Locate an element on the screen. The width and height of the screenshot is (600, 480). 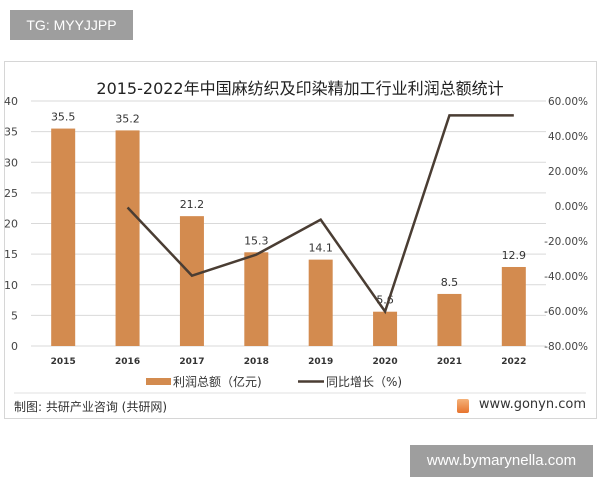
bar-label: 14.1 is located at coordinates (320, 248).